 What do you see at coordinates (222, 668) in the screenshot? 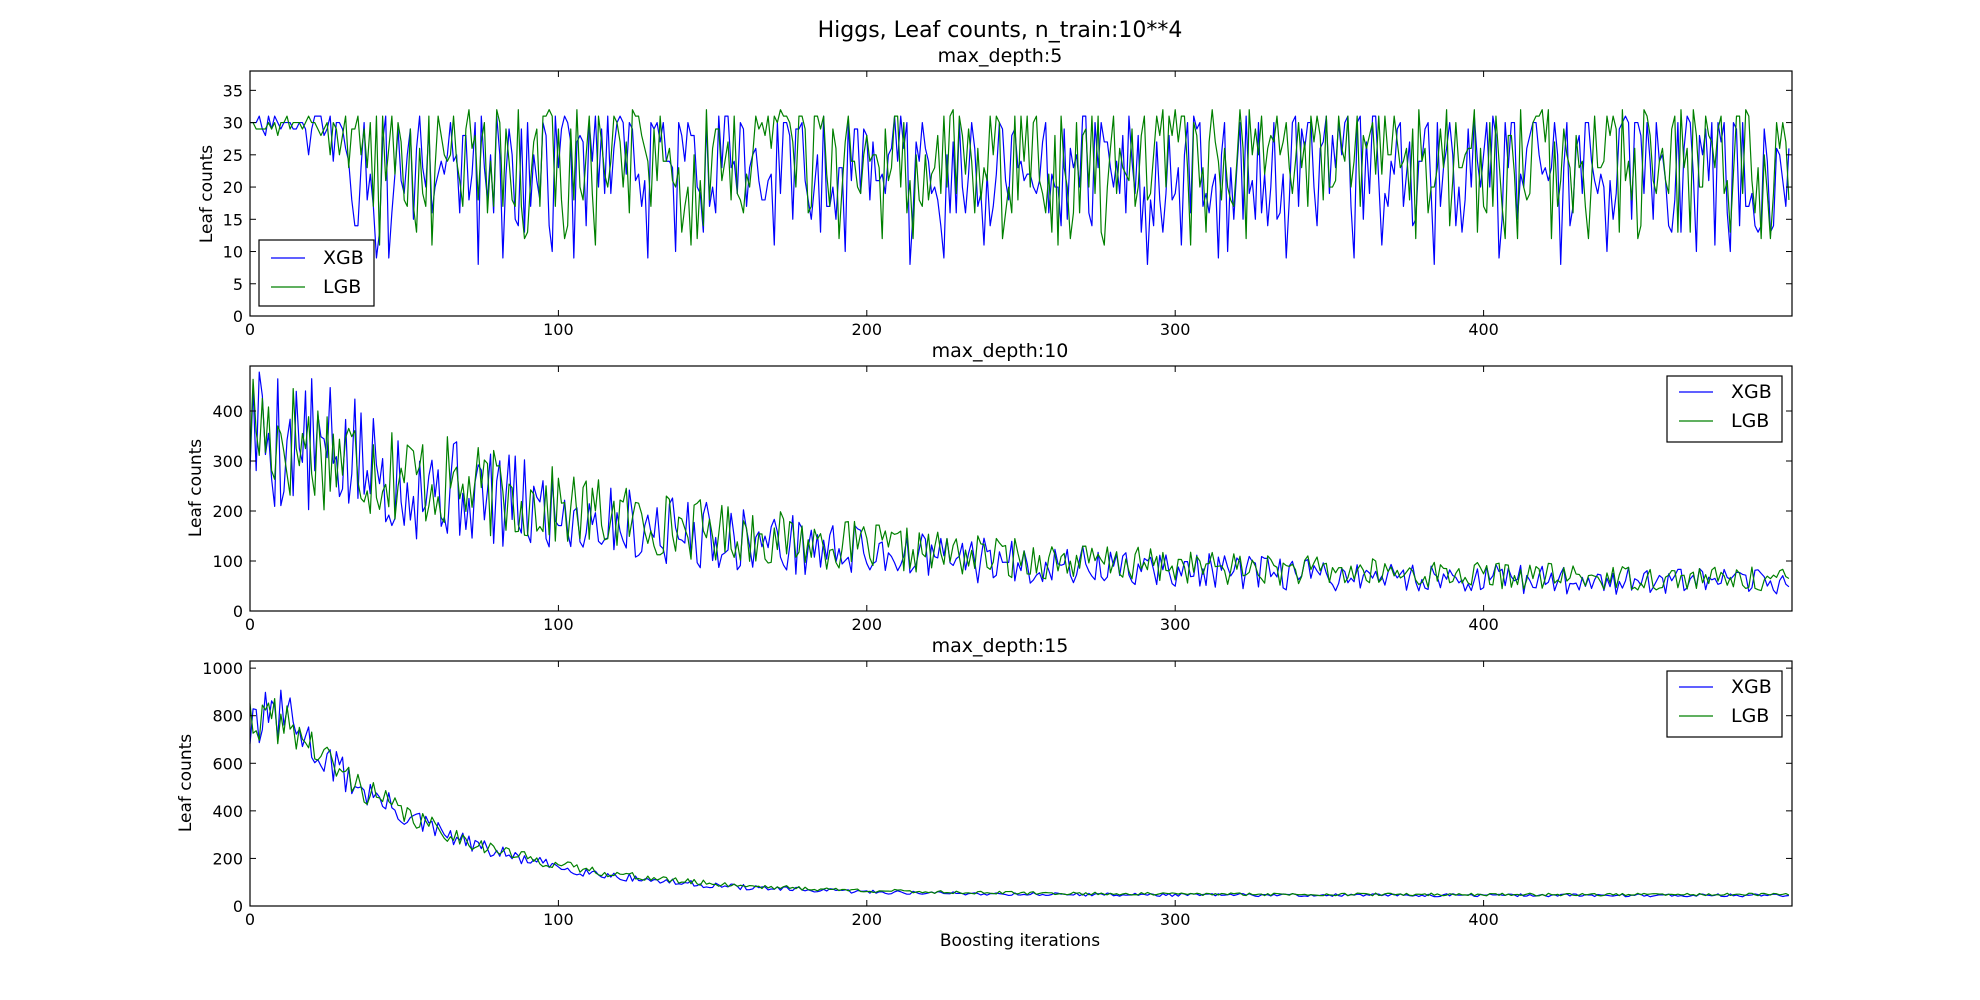
I see `y-tick-label: 1000` at bounding box center [222, 668].